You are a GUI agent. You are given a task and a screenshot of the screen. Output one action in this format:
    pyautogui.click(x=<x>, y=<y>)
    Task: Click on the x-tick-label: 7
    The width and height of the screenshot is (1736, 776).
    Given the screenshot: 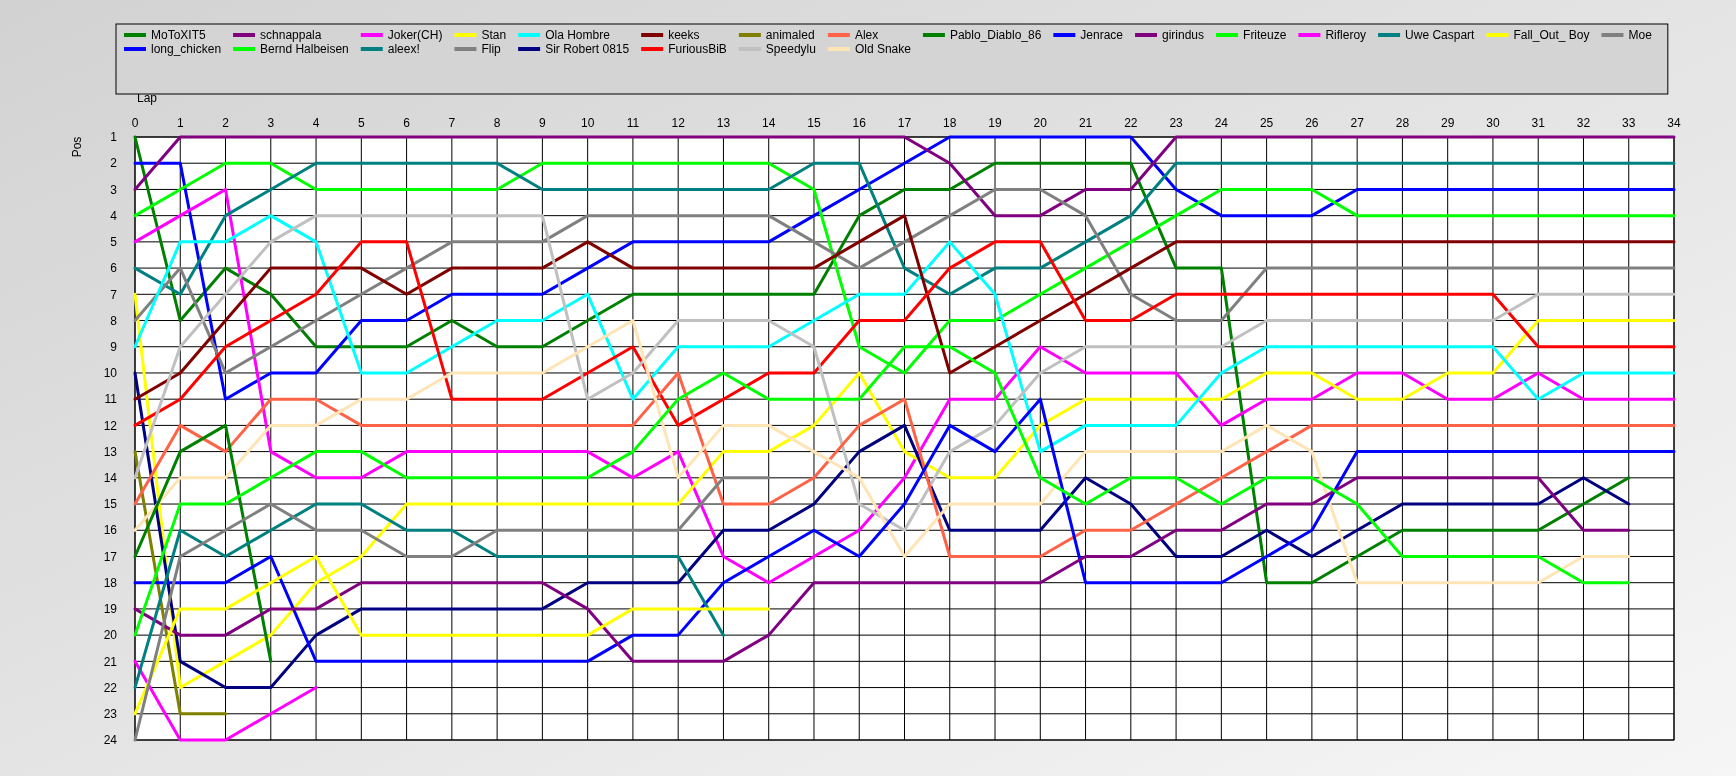 What is the action you would take?
    pyautogui.click(x=452, y=123)
    